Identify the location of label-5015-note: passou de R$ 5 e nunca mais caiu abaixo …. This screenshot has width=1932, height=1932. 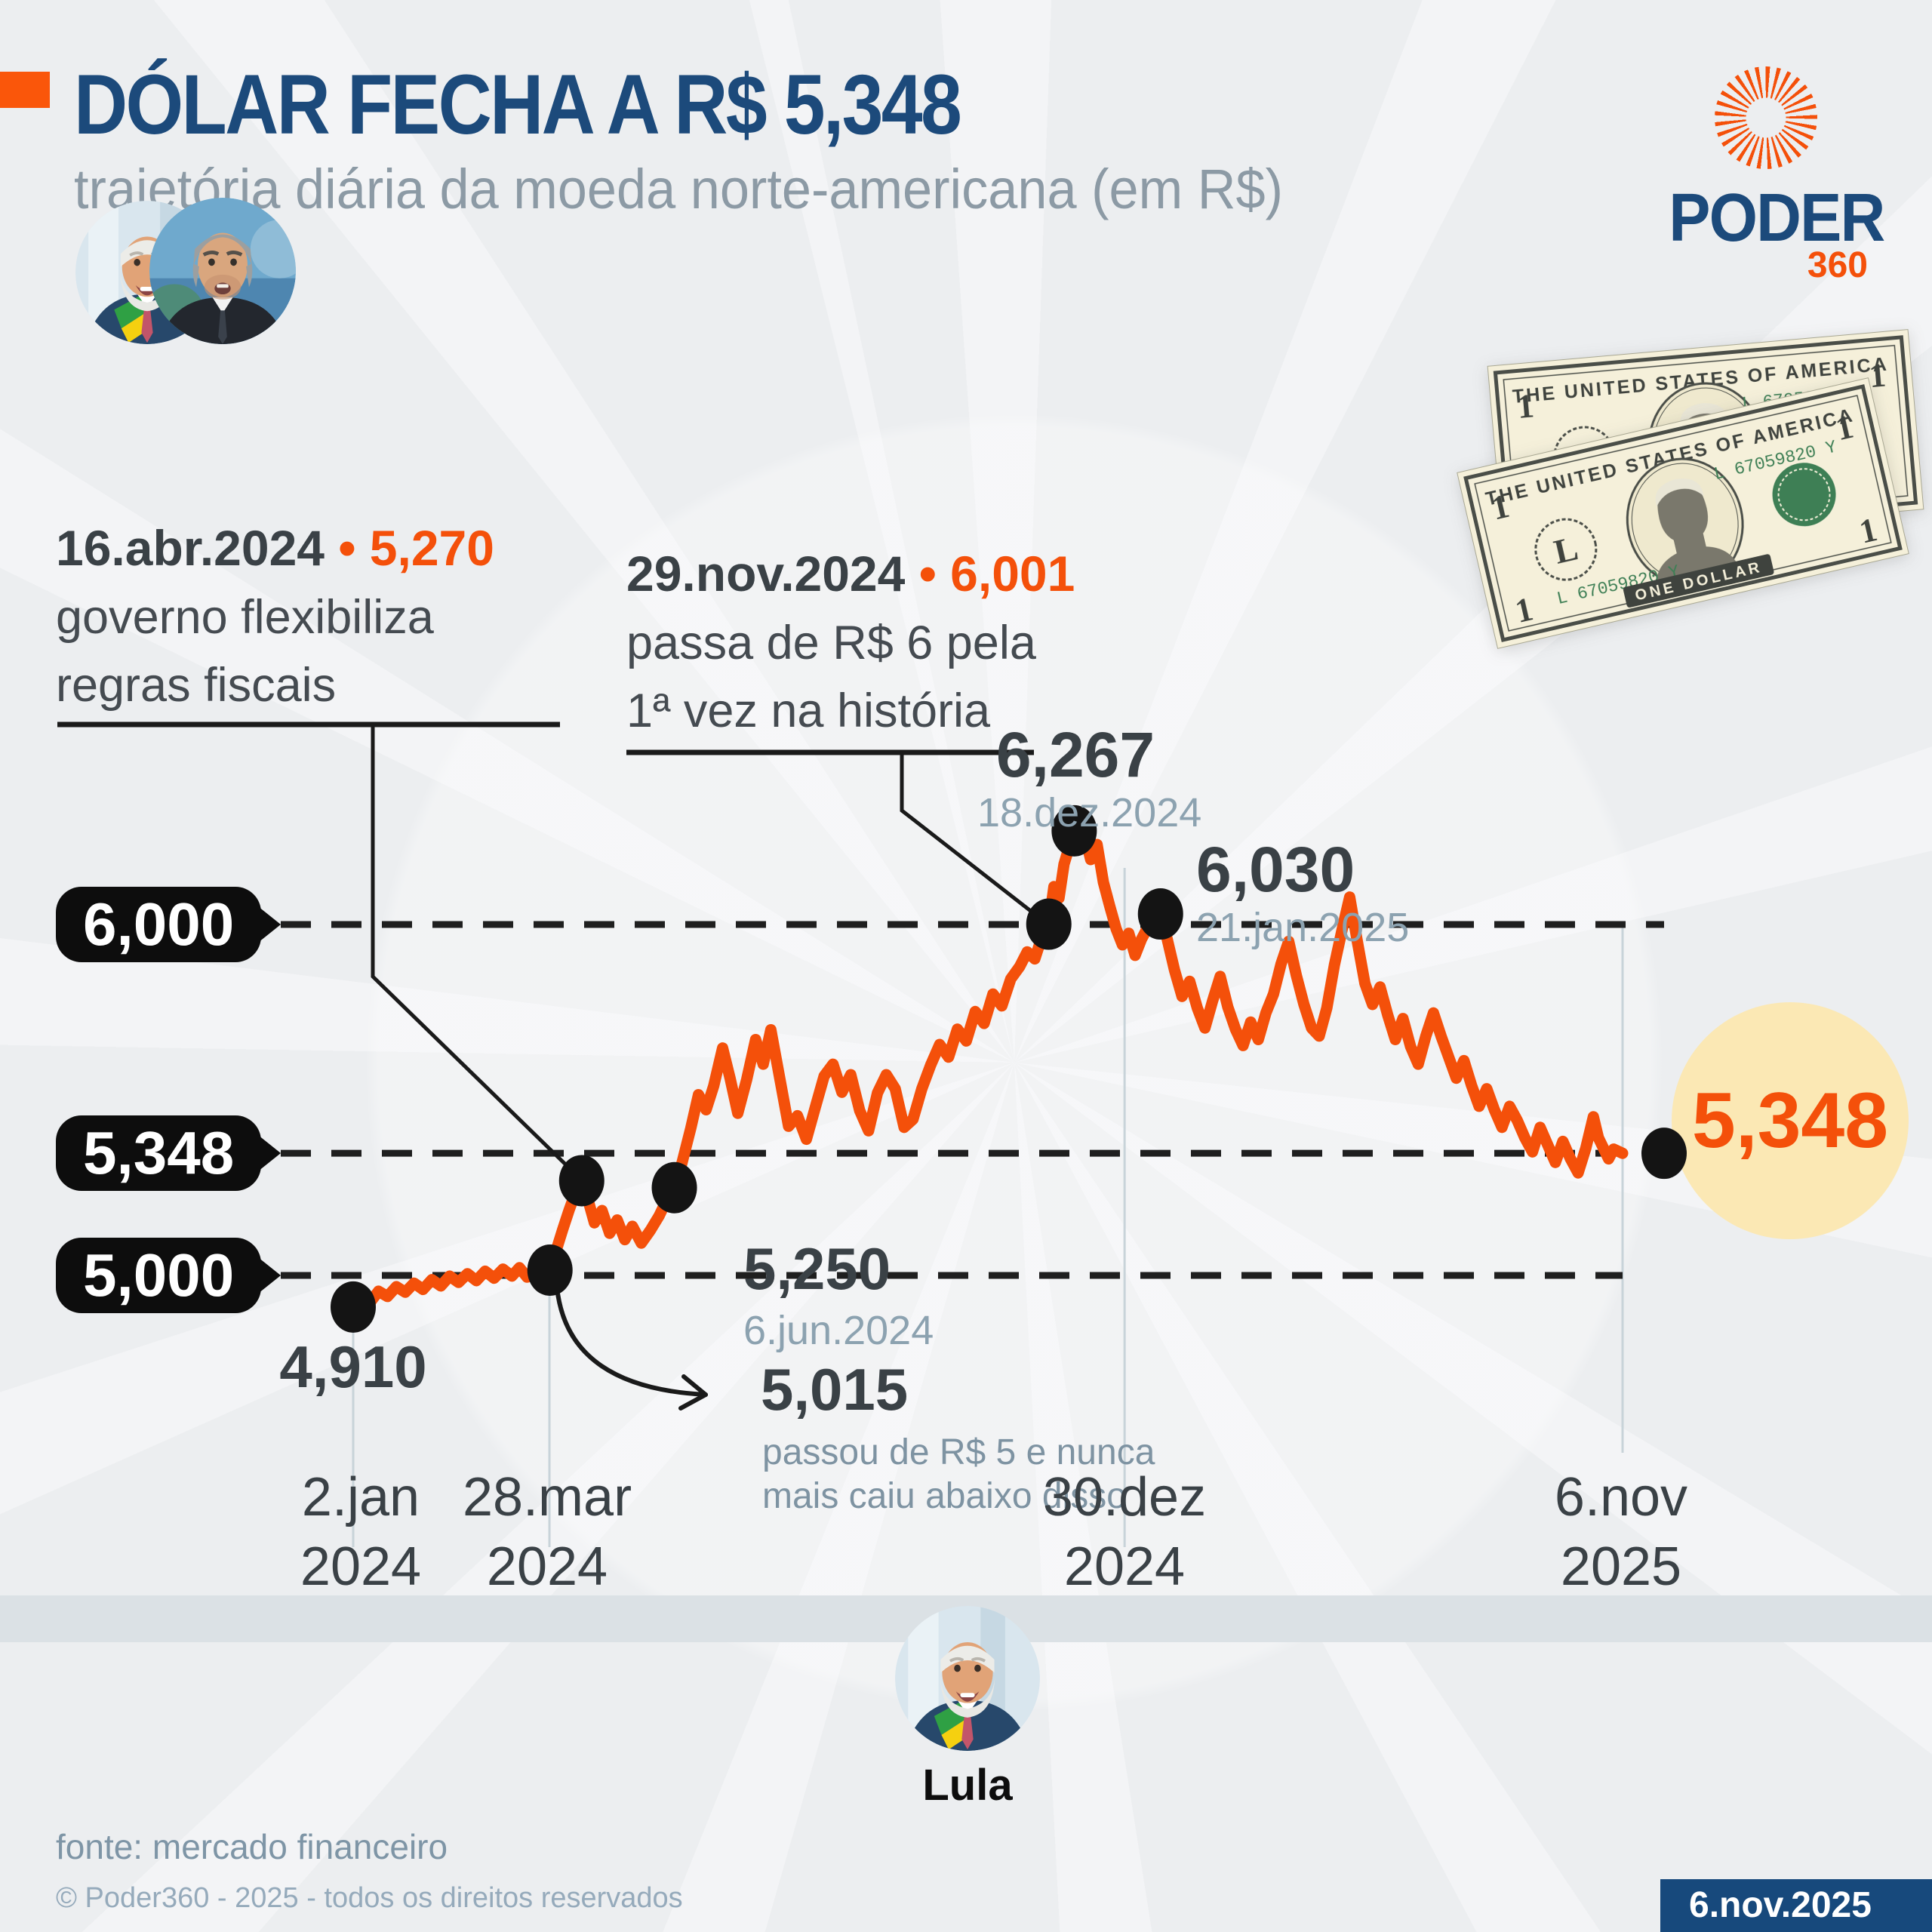
(958, 1474).